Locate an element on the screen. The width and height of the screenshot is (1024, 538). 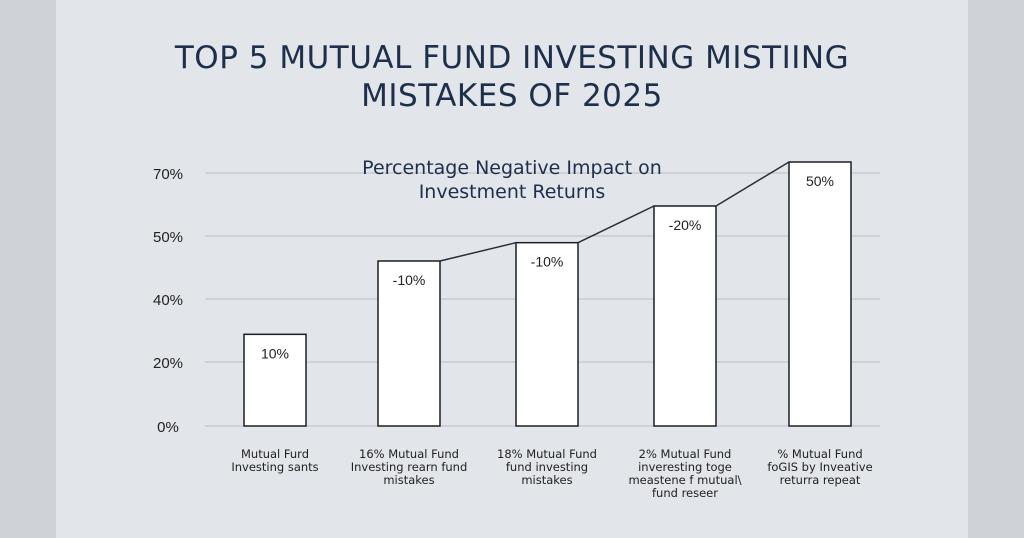
x-category-label: 16% Mutual Fund is located at coordinates (409, 454).